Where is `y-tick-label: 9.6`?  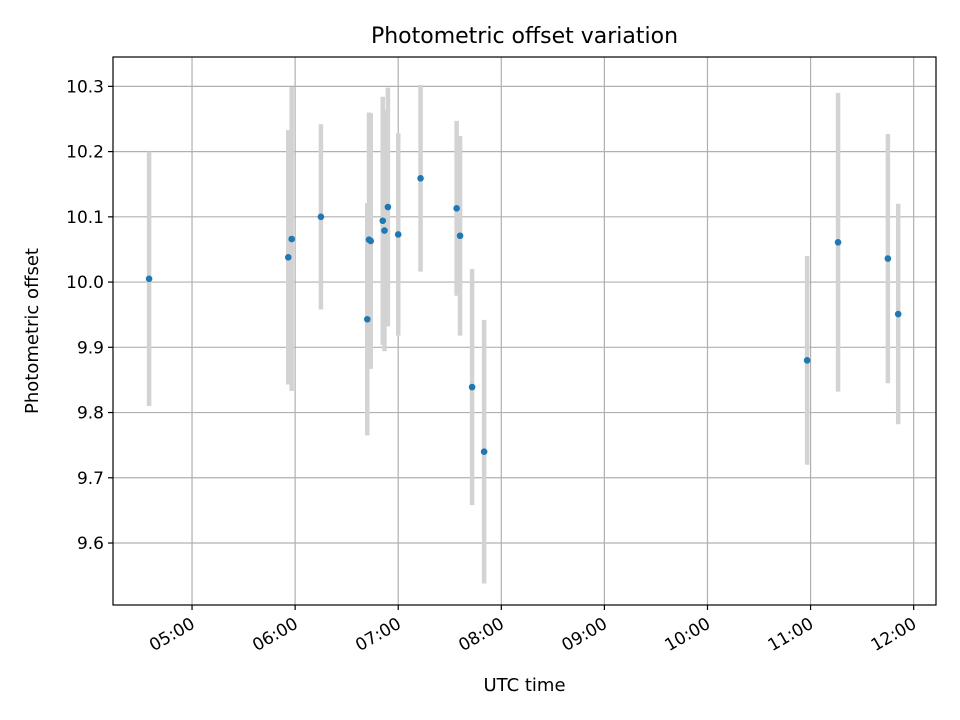 y-tick-label: 9.6 is located at coordinates (90, 544).